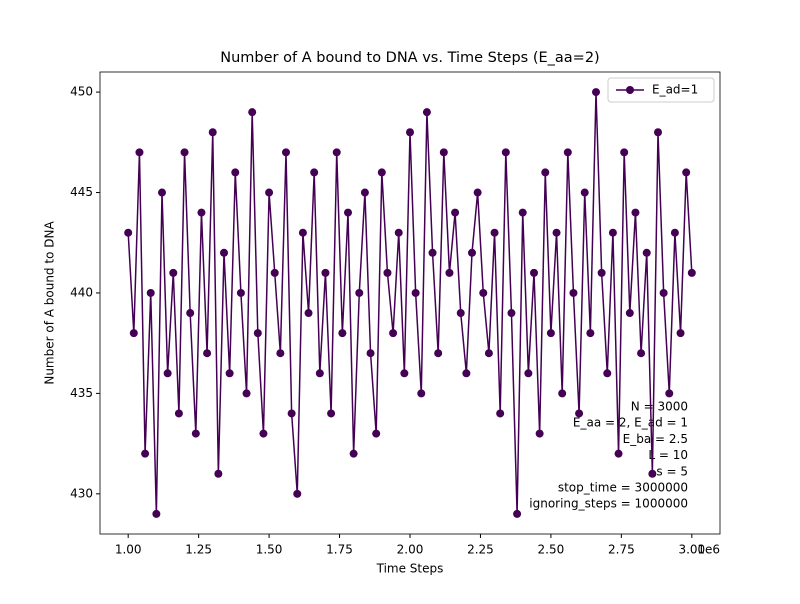 Image resolution: width=800 pixels, height=604 pixels. What do you see at coordinates (128, 550) in the screenshot?
I see `x-tick-label: 1.00` at bounding box center [128, 550].